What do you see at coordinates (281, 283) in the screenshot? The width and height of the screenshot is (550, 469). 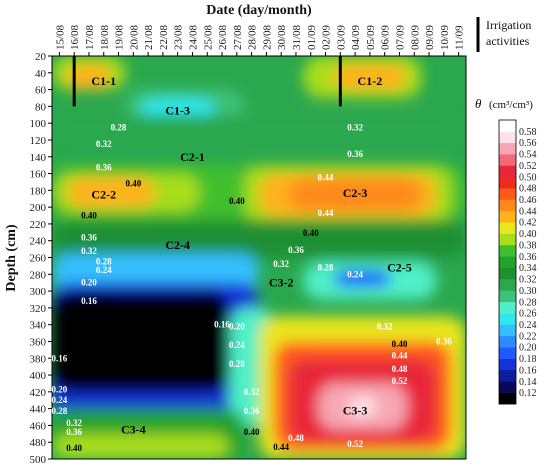 I see `region-label: C3-2` at bounding box center [281, 283].